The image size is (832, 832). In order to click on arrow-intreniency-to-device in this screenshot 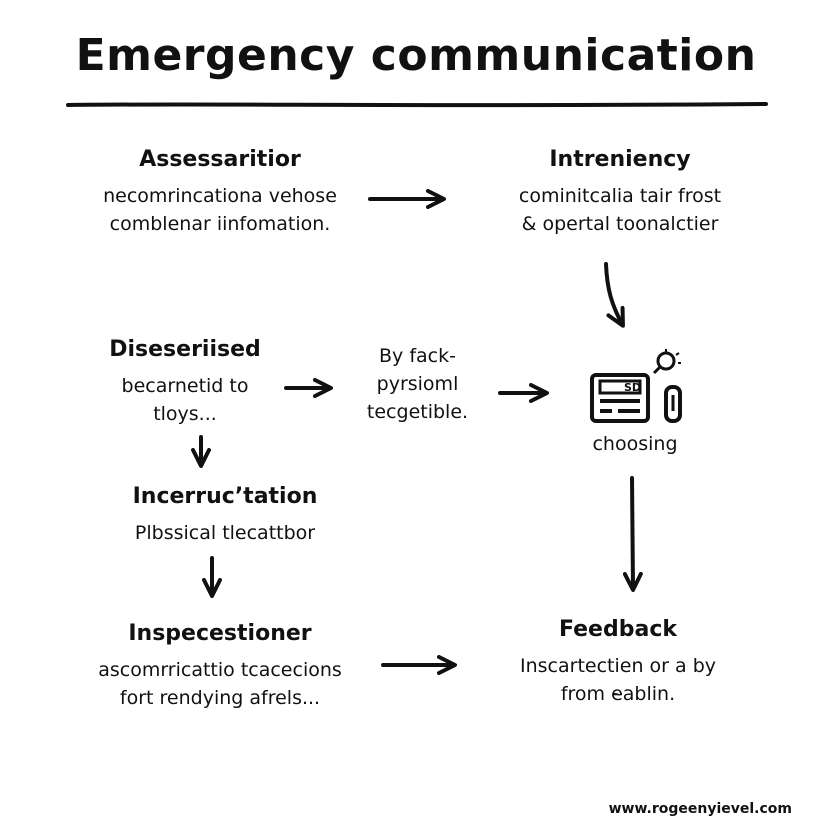, I will do `click(614, 295)`.